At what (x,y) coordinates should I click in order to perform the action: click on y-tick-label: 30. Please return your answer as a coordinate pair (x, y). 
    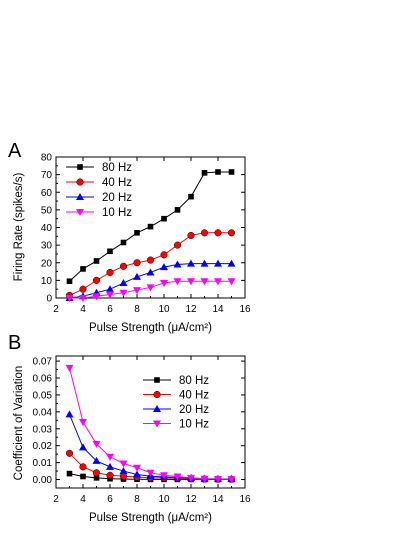
    Looking at the image, I should click on (47, 246).